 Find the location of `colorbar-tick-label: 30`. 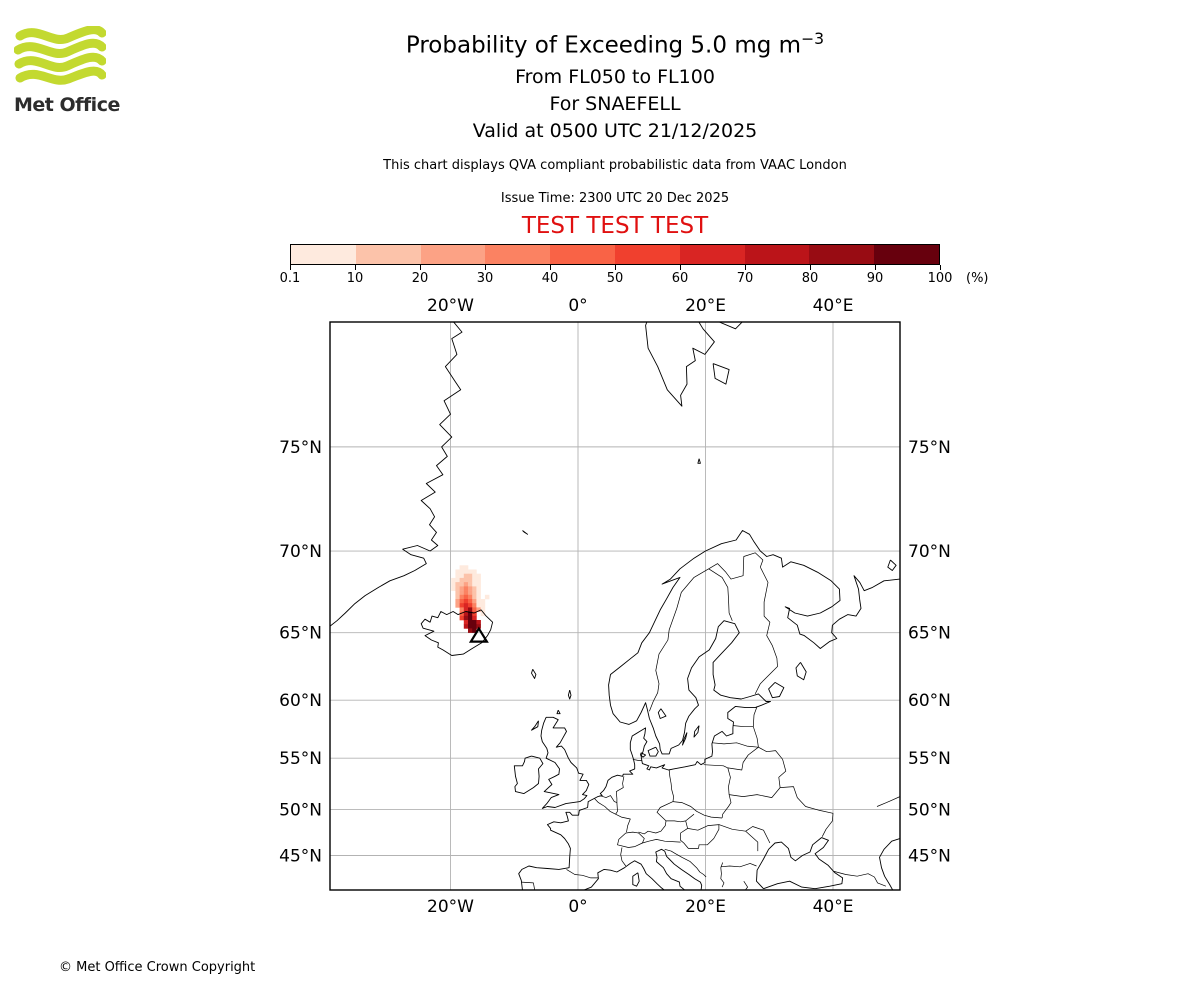

colorbar-tick-label: 30 is located at coordinates (485, 278).